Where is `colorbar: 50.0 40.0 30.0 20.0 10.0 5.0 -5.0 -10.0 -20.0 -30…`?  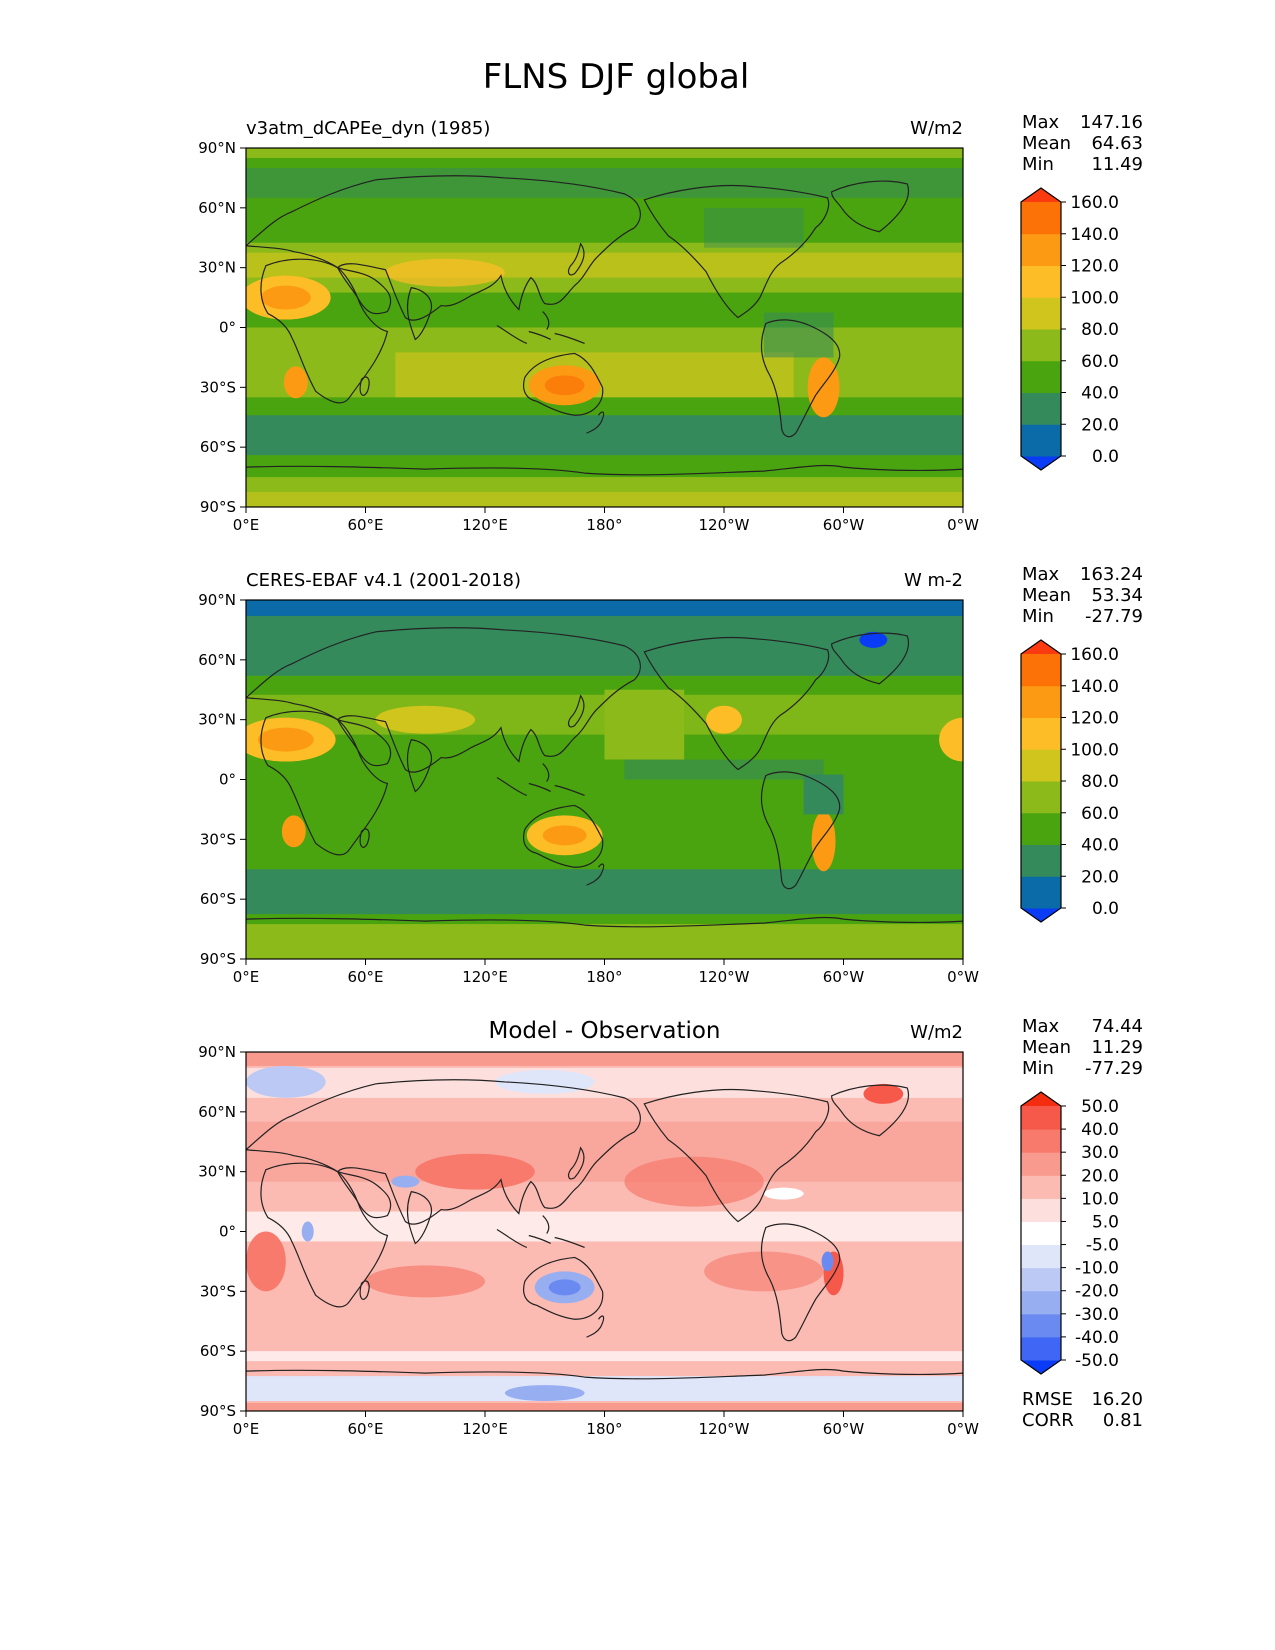
colorbar: 50.0 40.0 30.0 20.0 10.0 5.0 -5.0 -10.0 -20.0 -30… is located at coordinates (1069, 1233).